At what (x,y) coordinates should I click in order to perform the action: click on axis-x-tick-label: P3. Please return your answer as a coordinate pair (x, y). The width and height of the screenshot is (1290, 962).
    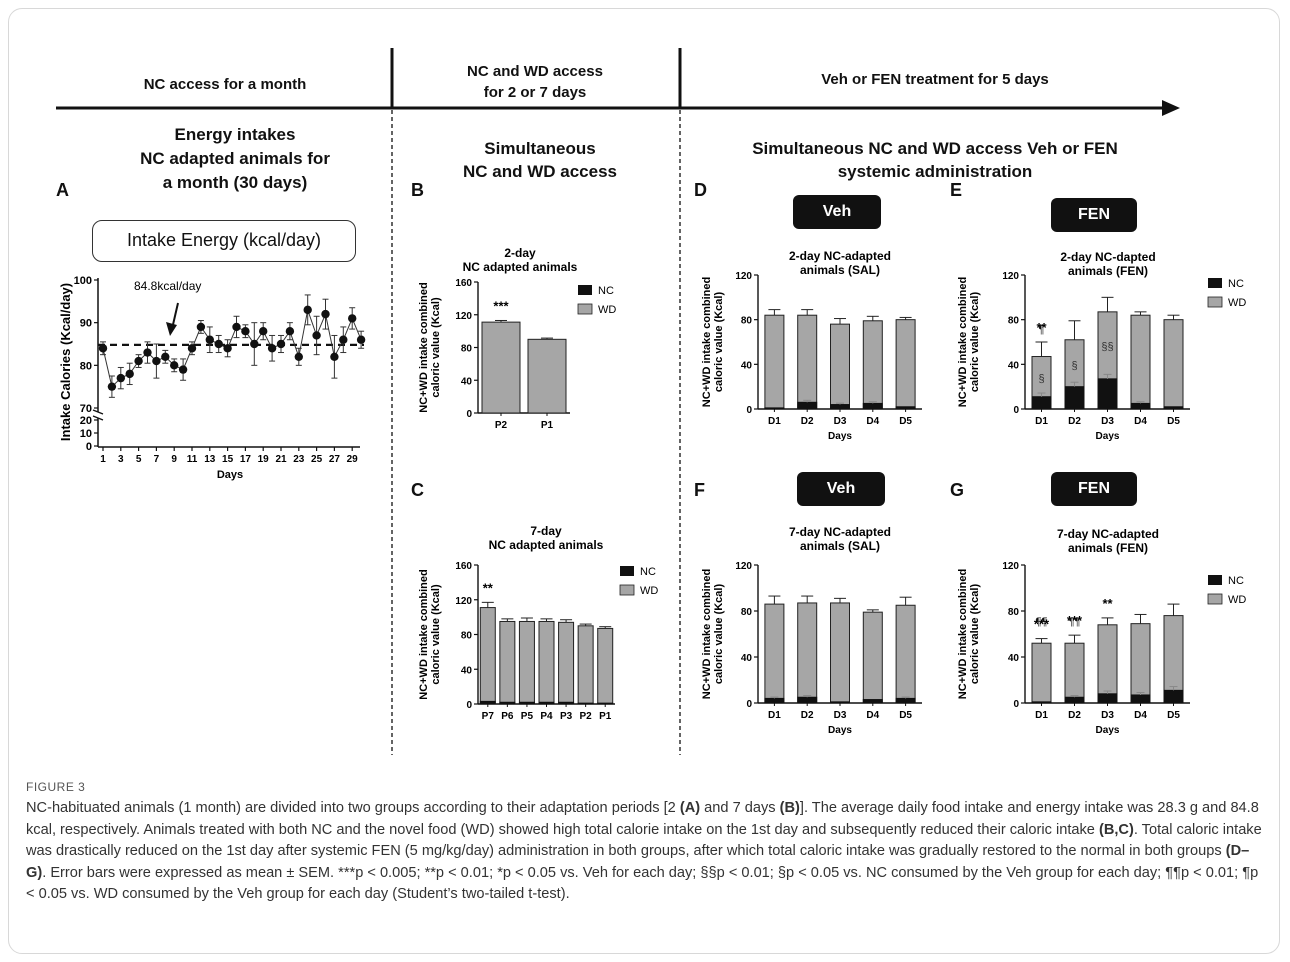
    Looking at the image, I should click on (566, 716).